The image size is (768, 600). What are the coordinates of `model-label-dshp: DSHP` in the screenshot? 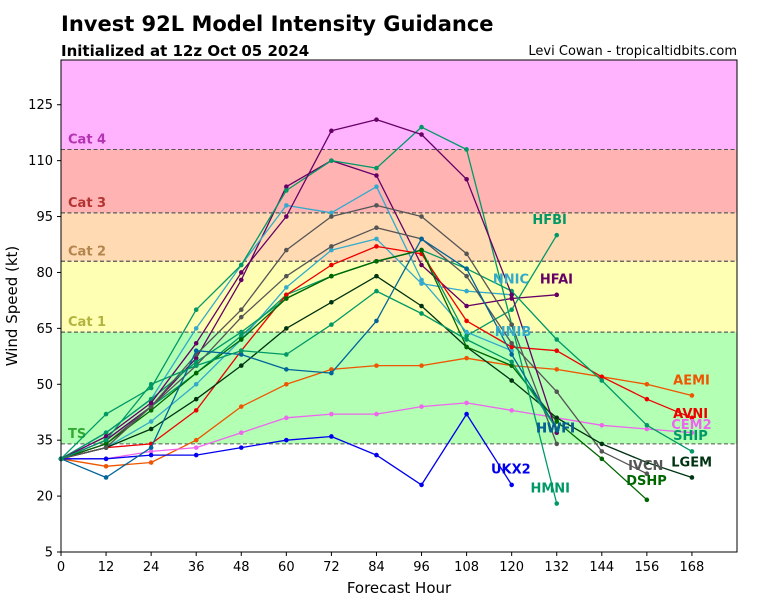 It's located at (646, 481).